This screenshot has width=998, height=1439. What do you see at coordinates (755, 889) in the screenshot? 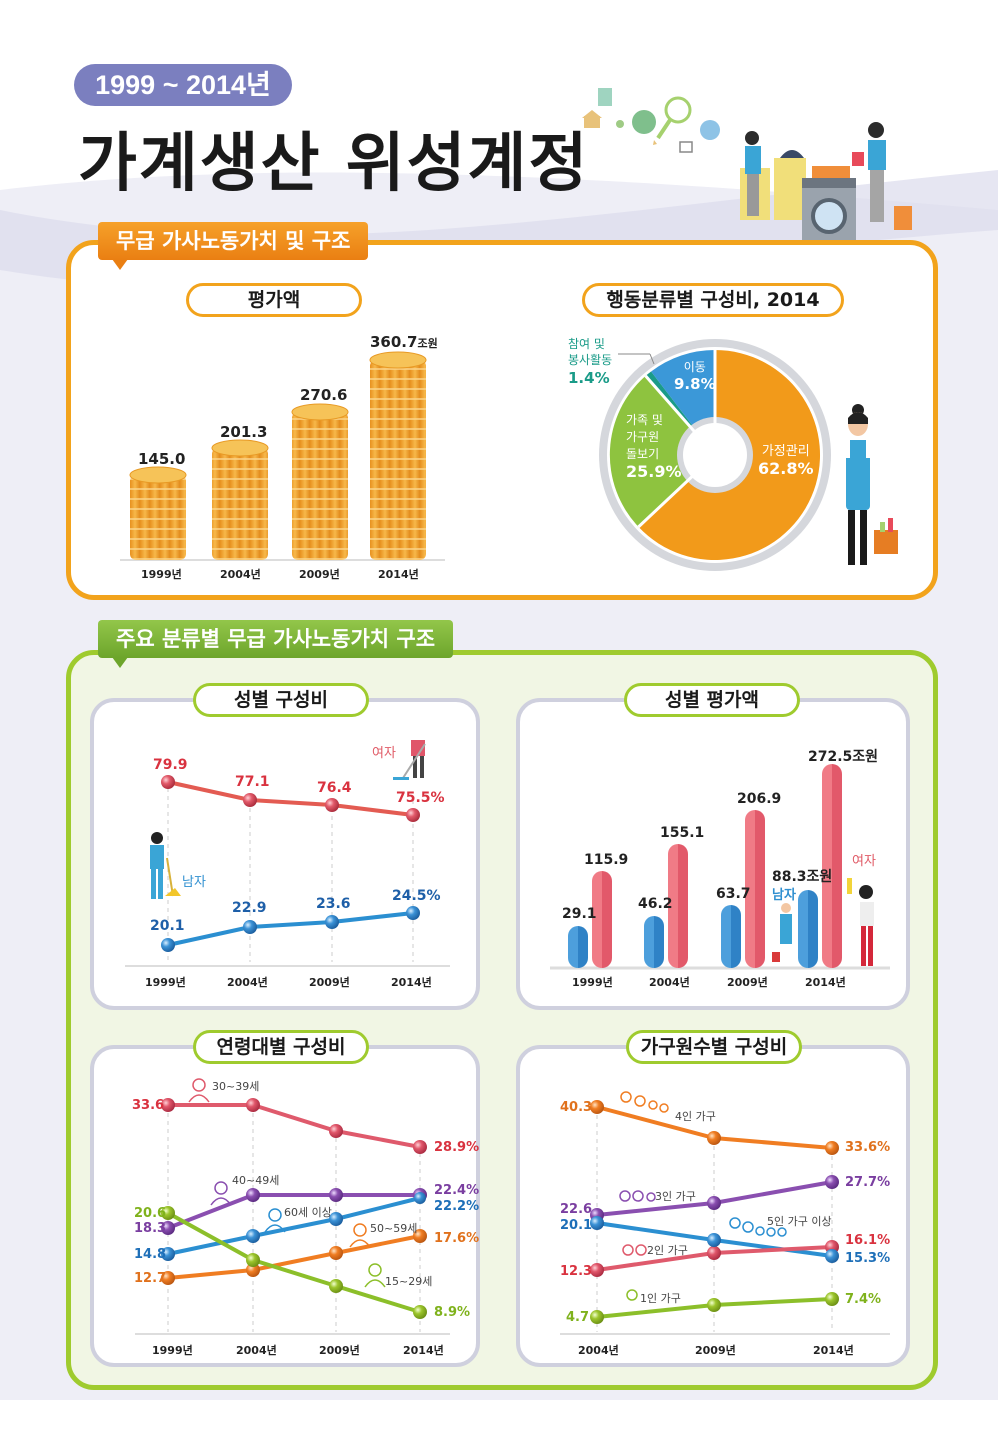
I see `bar-female-2009` at bounding box center [755, 889].